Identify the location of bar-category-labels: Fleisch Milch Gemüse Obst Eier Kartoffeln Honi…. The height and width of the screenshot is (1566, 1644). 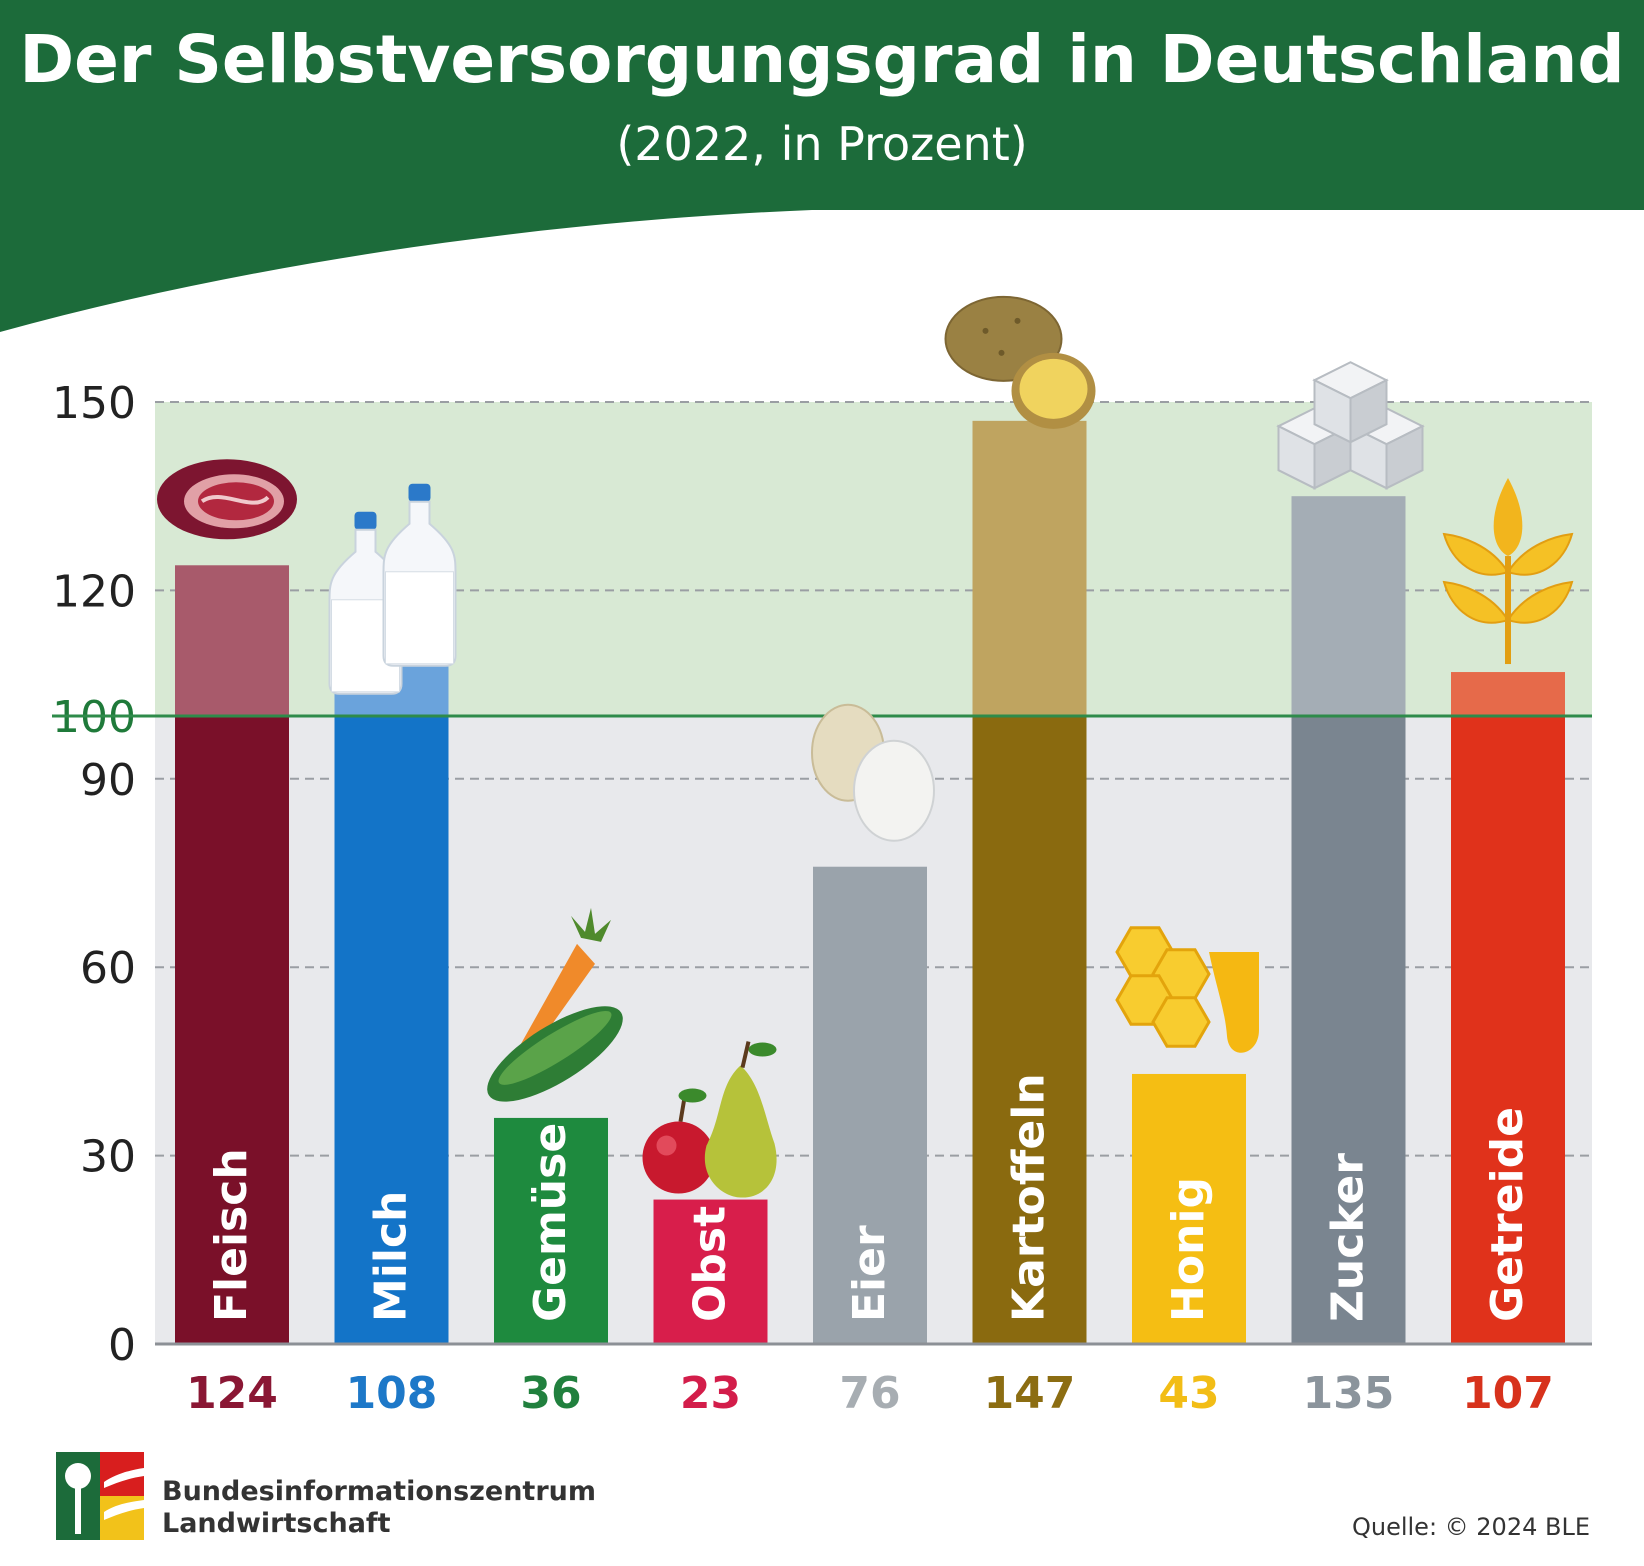
(869, 1197).